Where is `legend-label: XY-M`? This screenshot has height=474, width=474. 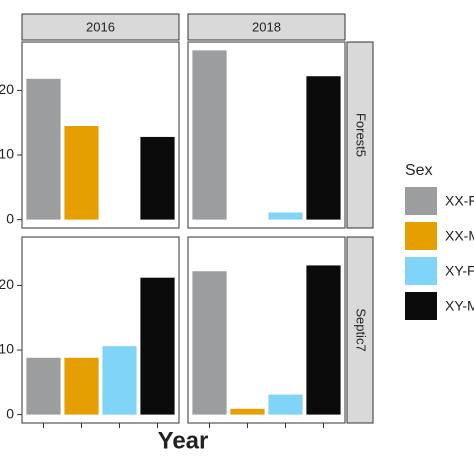 legend-label: XY-M is located at coordinates (459, 306).